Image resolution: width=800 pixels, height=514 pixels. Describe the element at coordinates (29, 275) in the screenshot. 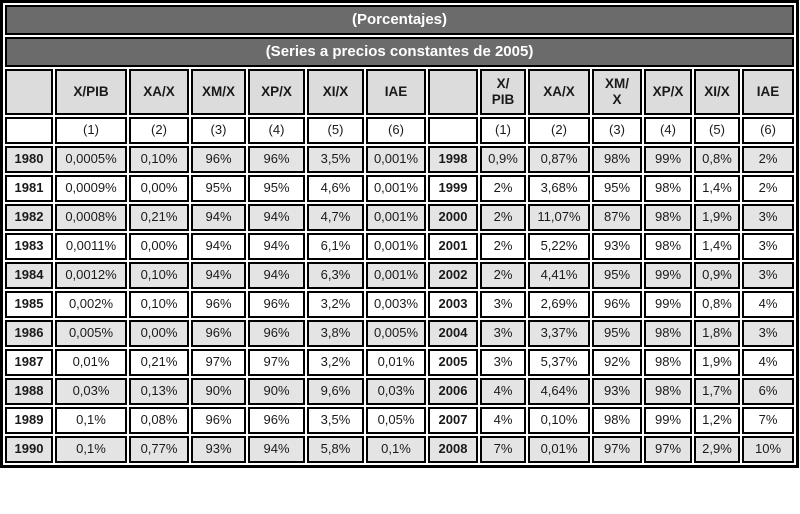

I see `year-cell: 1984` at that location.